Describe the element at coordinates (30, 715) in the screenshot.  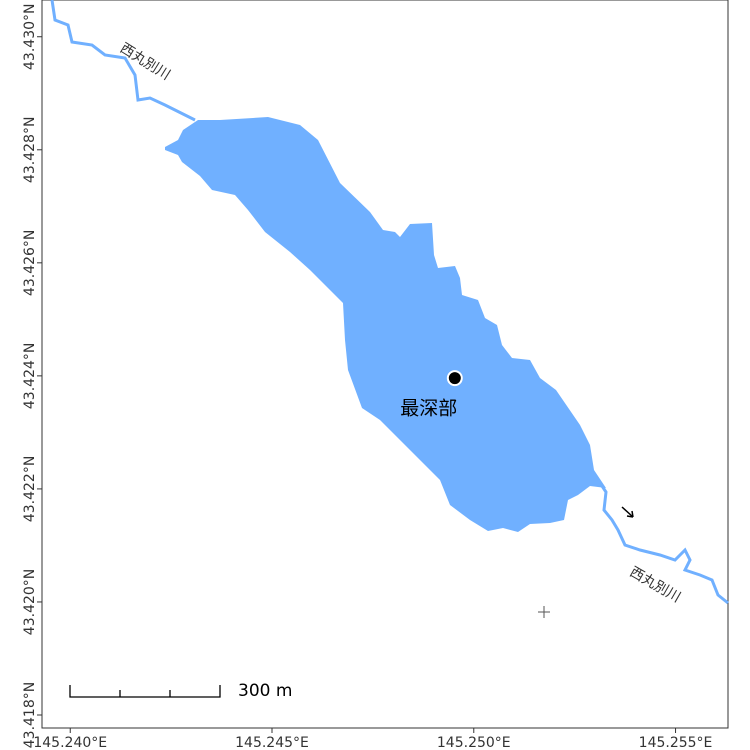
I see `y-tick-label: 43.418°N` at that location.